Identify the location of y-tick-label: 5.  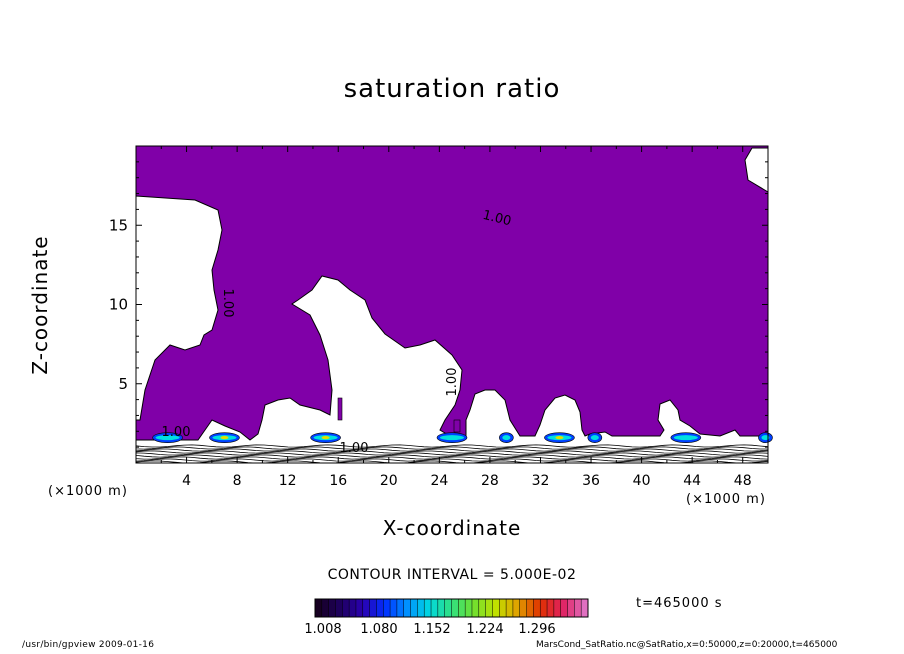
(123, 384).